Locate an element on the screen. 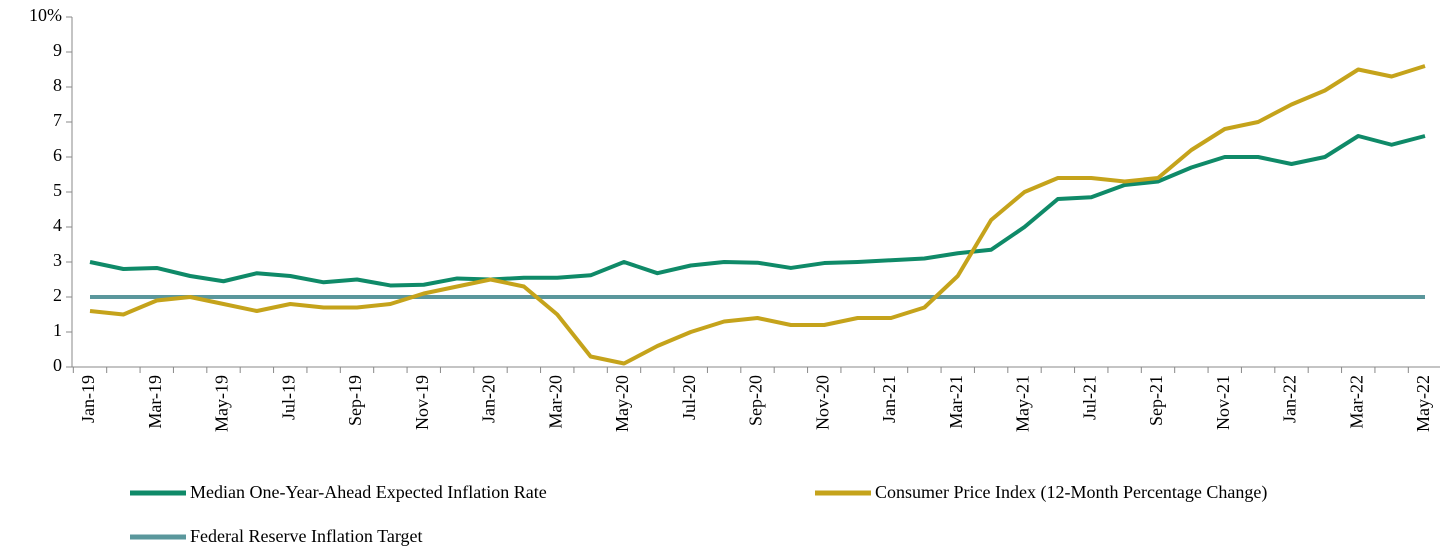 This screenshot has width=1450, height=548. x-tick-label: Nov-21 is located at coordinates (1223, 402).